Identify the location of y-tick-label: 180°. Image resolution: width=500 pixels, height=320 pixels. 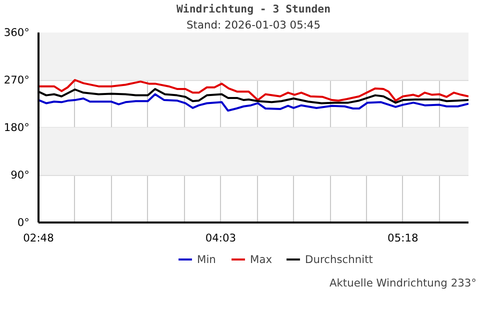
(17, 127).